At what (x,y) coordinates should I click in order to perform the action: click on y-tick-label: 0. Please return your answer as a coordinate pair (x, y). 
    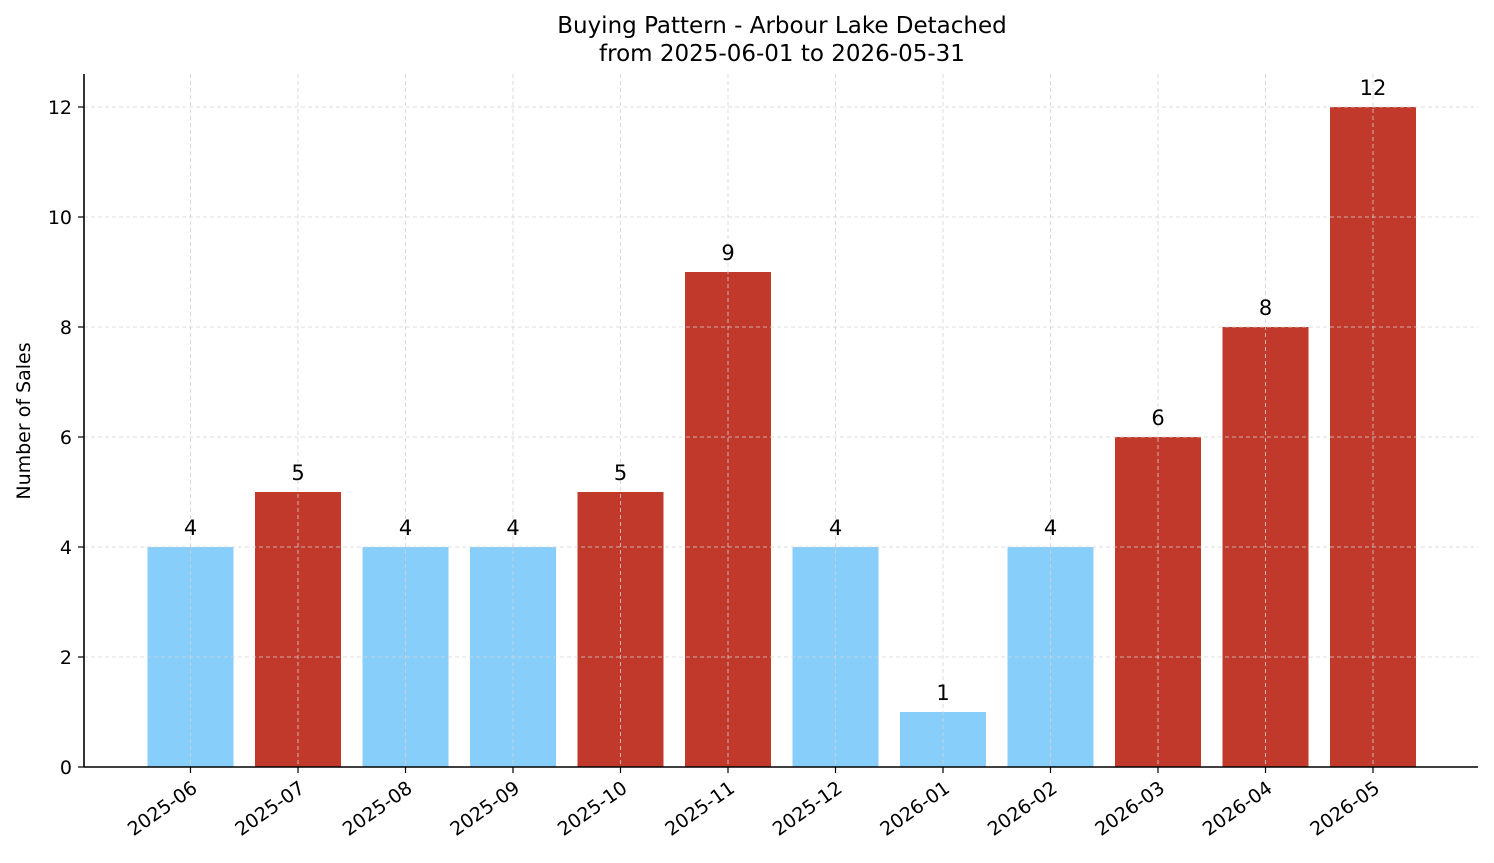
    Looking at the image, I should click on (66, 768).